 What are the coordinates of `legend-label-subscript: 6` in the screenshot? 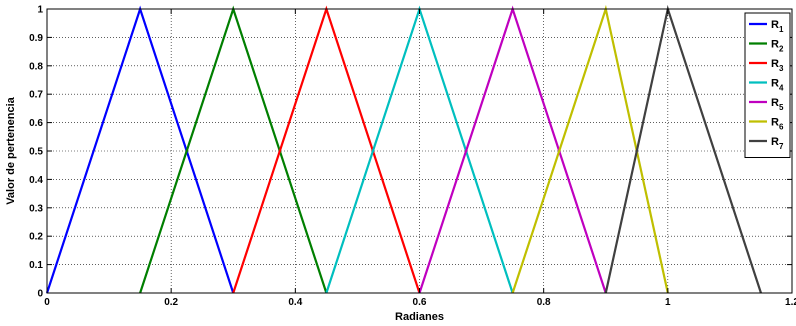 It's located at (781, 127).